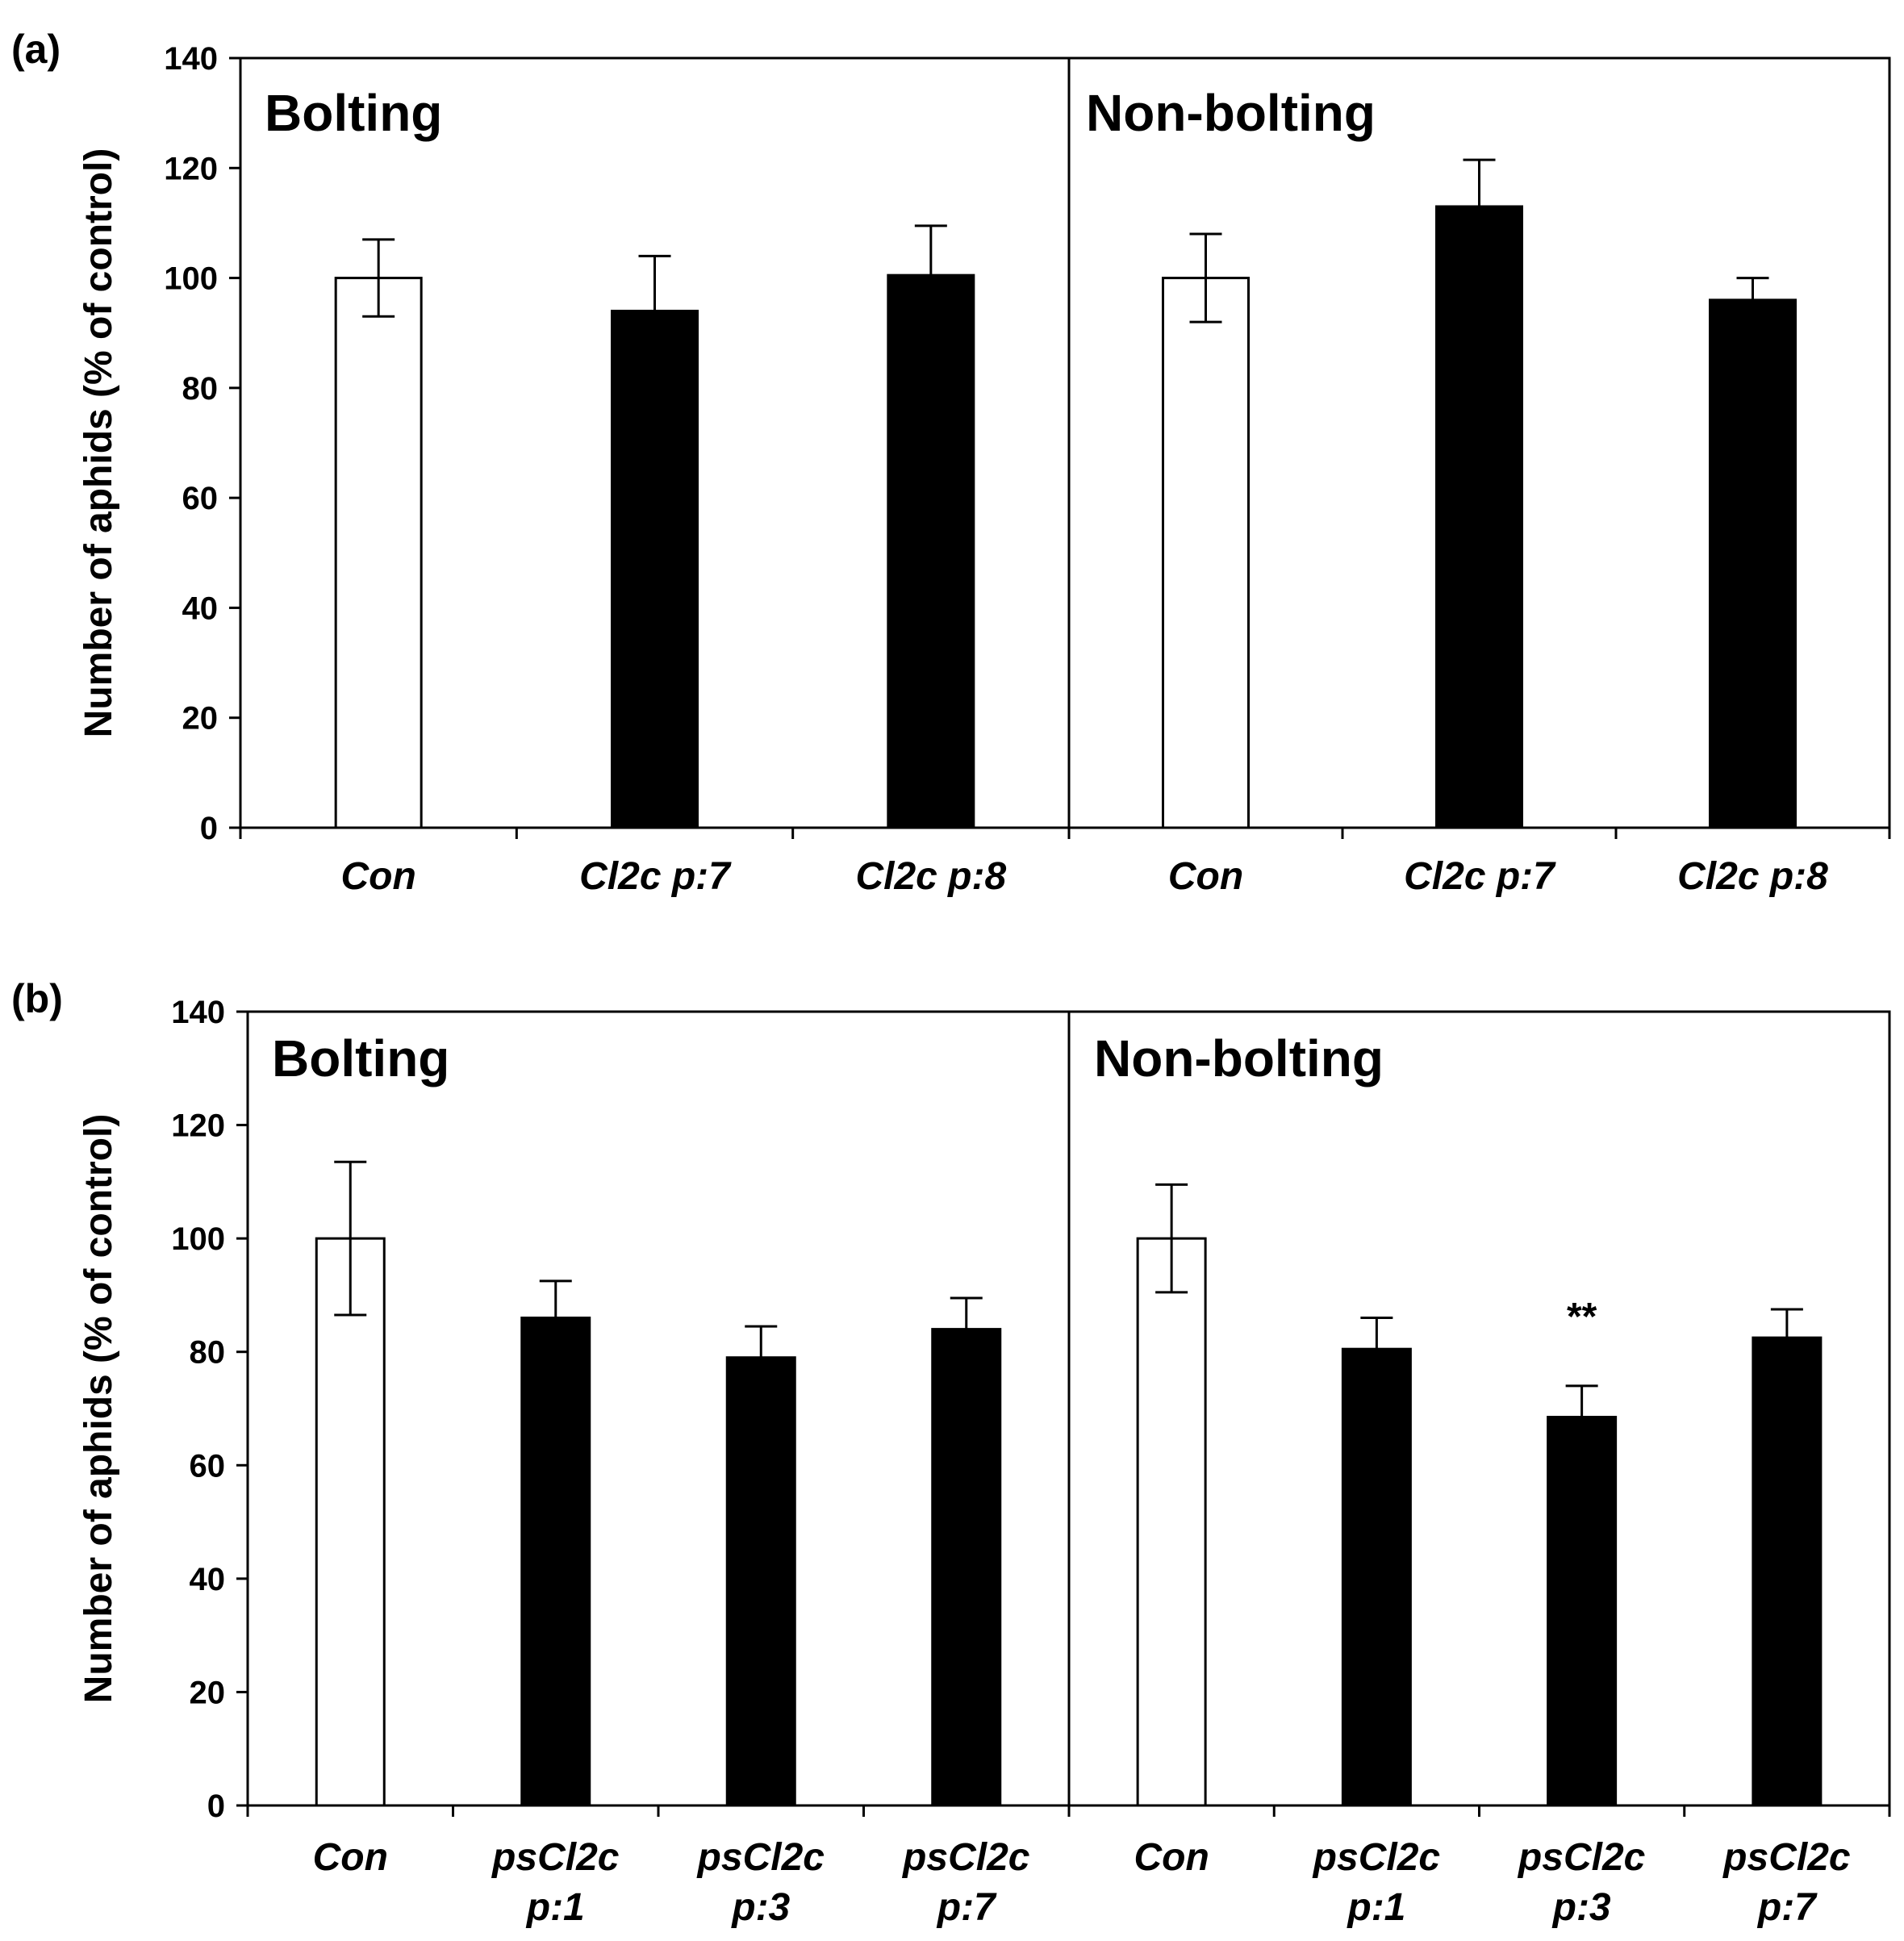  What do you see at coordinates (36, 49) in the screenshot?
I see `panel-label: (a)` at bounding box center [36, 49].